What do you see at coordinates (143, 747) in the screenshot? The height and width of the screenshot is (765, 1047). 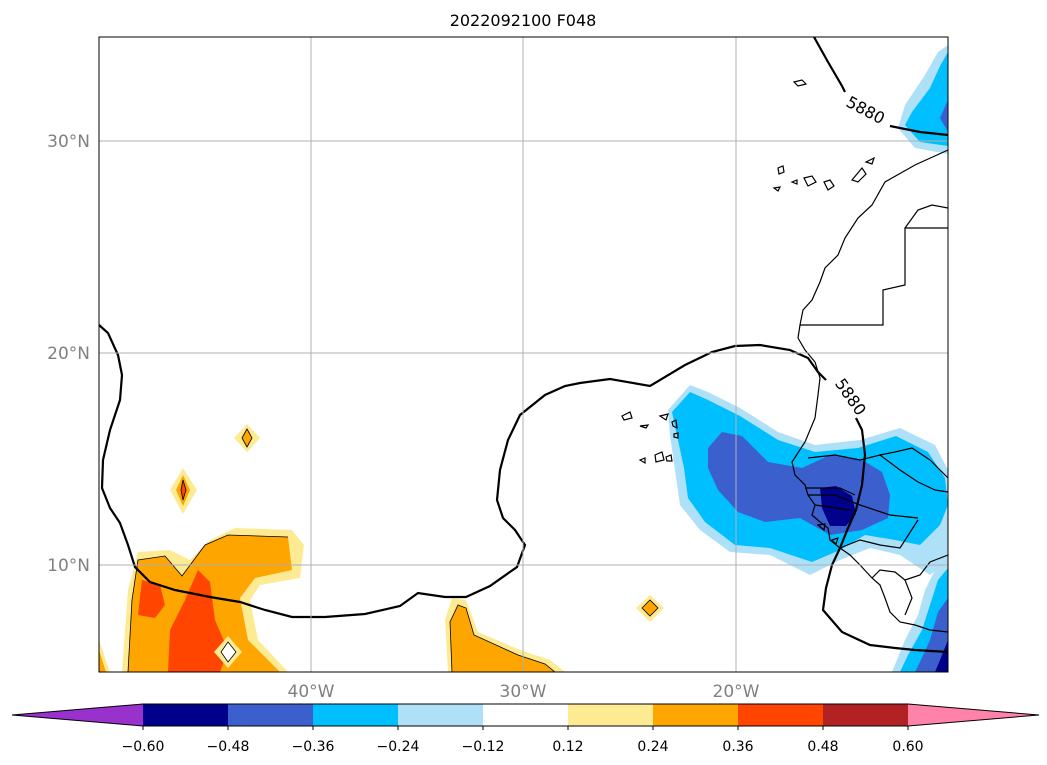 I see `colorbar-tick-label: −0.60` at bounding box center [143, 747].